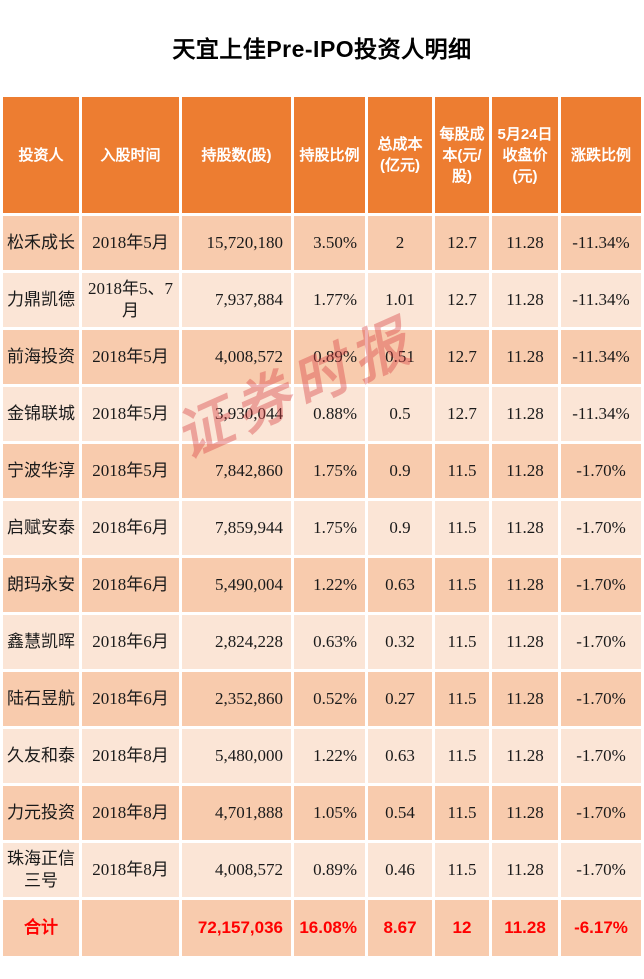  I want to click on investor-cell: 鑫慧凯晖, so click(41, 642).